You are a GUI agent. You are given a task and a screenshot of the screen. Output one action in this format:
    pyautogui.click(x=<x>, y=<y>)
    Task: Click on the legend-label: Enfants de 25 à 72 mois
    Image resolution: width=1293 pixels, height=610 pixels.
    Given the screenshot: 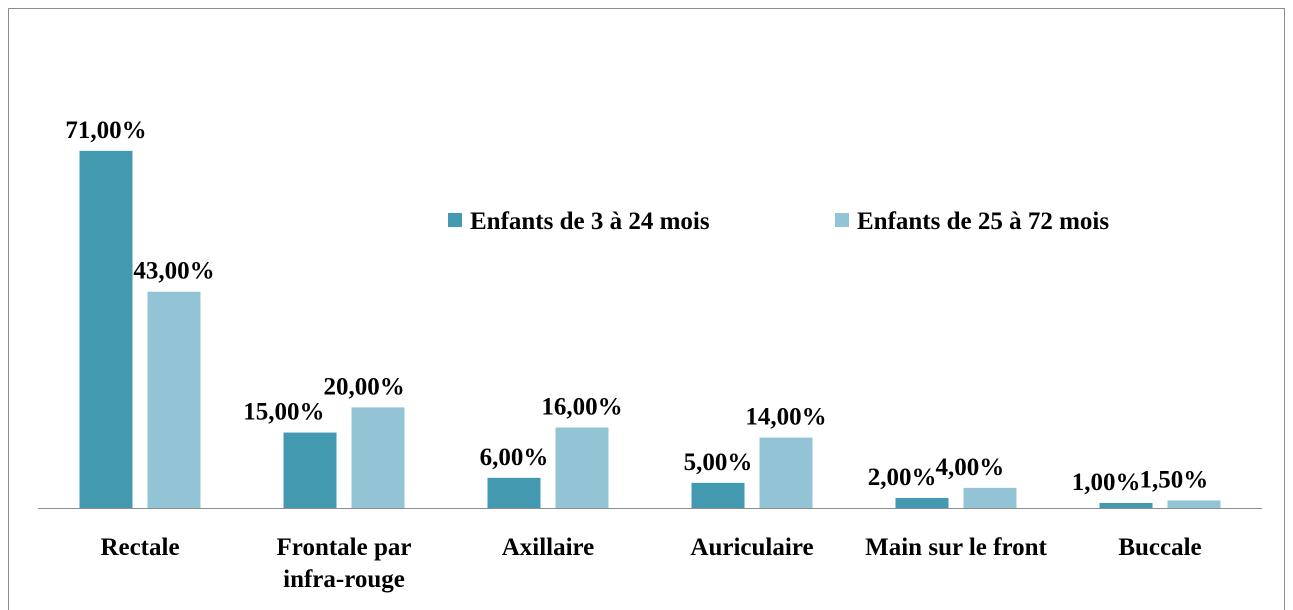 What is the action you would take?
    pyautogui.click(x=983, y=221)
    